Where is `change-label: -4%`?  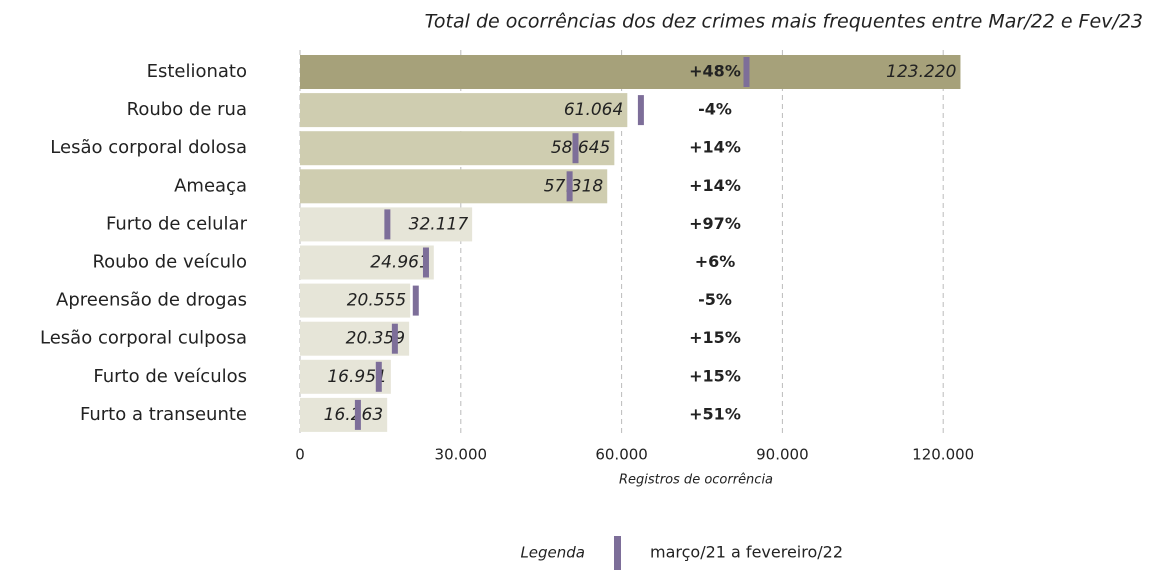
change-label: -4% is located at coordinates (715, 109).